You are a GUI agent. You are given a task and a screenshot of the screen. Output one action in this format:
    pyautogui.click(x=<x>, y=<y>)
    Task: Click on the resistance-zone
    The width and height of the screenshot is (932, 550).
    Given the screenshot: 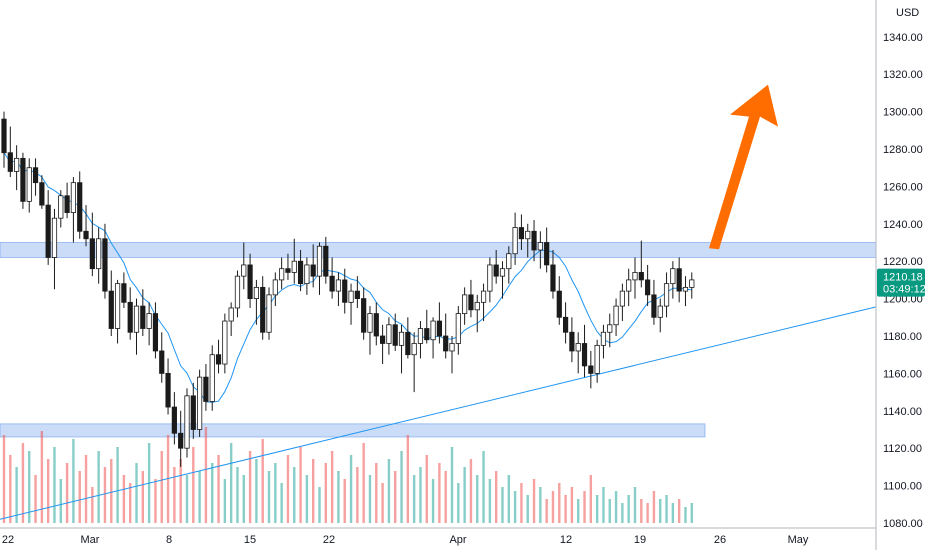 What is the action you would take?
    pyautogui.click(x=438, y=250)
    